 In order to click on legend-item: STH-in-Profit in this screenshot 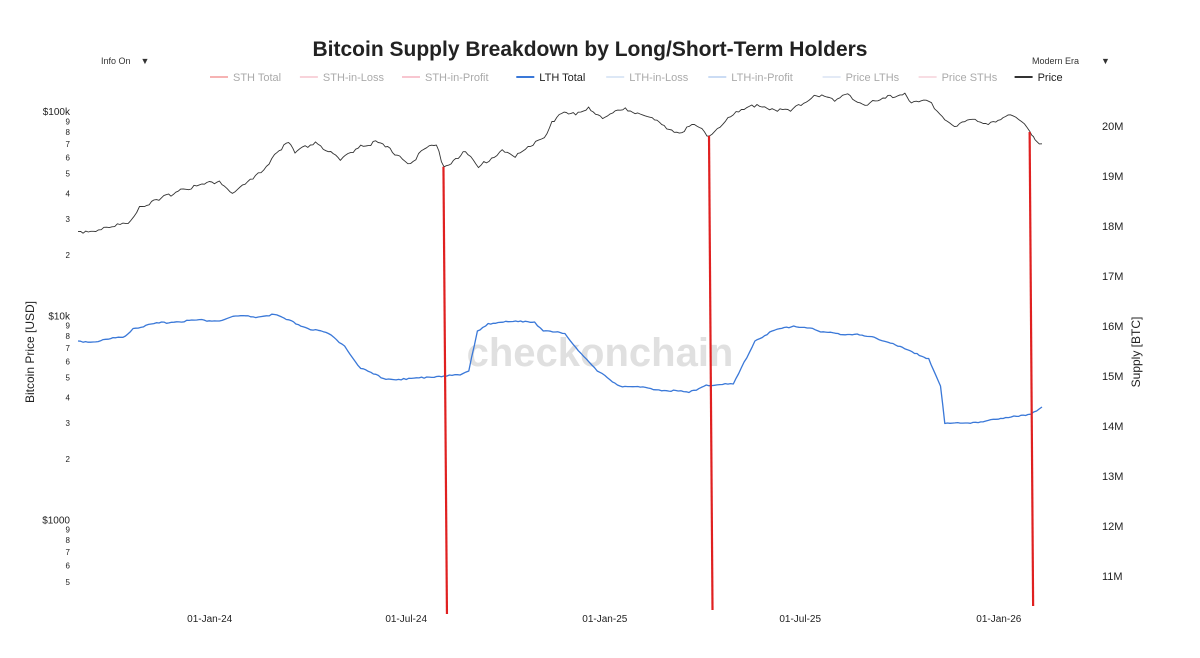, I will do `click(445, 78)`.